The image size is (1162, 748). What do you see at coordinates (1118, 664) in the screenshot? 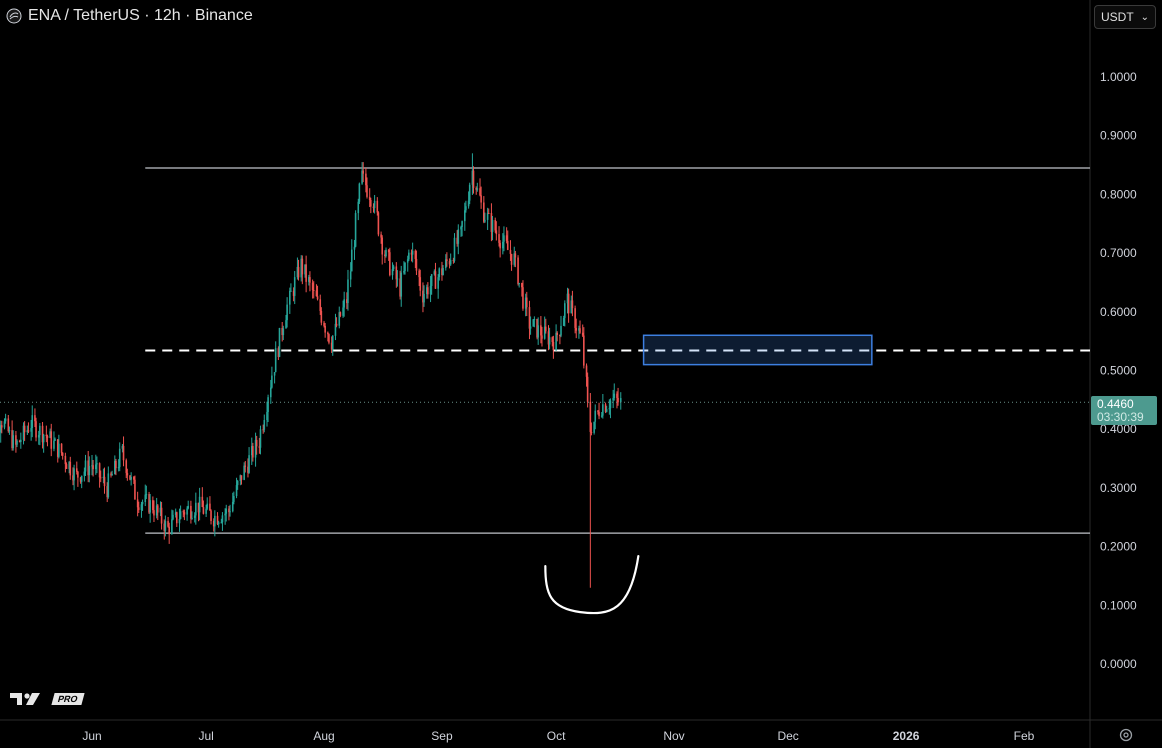
I see `y-tick-label: 0.0000` at bounding box center [1118, 664].